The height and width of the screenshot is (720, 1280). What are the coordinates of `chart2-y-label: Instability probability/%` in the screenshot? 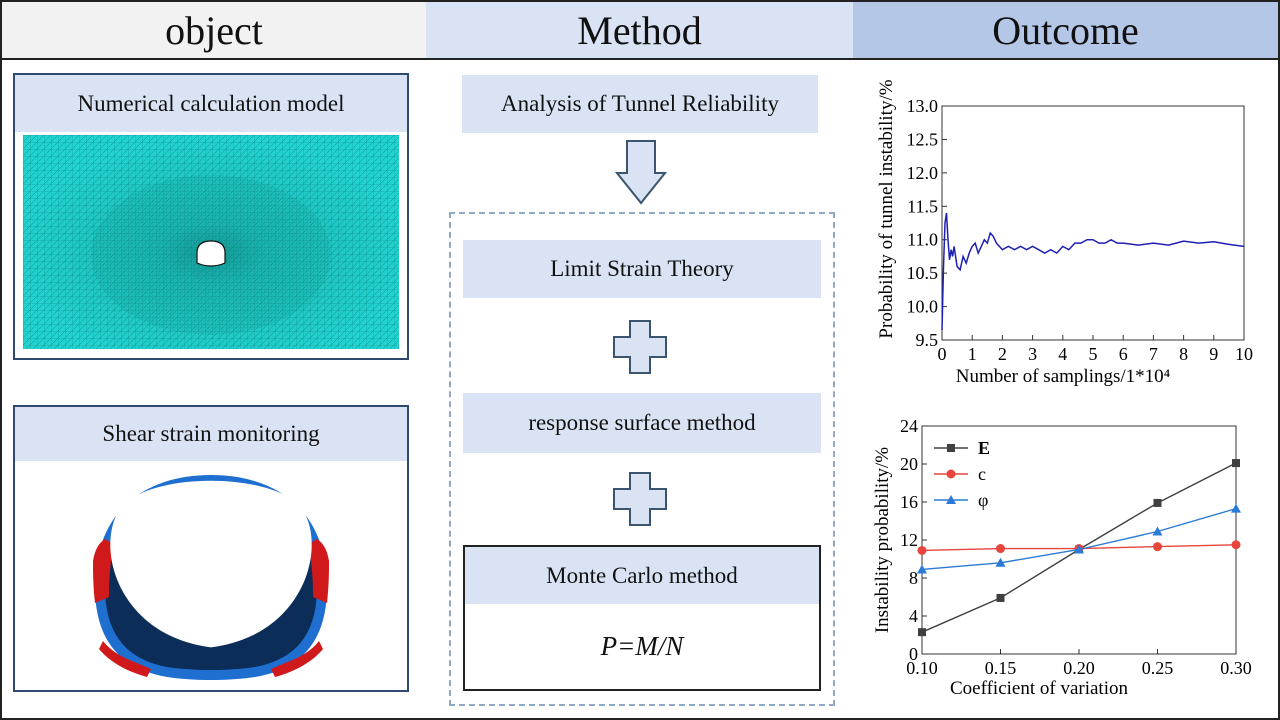 It's located at (882, 540).